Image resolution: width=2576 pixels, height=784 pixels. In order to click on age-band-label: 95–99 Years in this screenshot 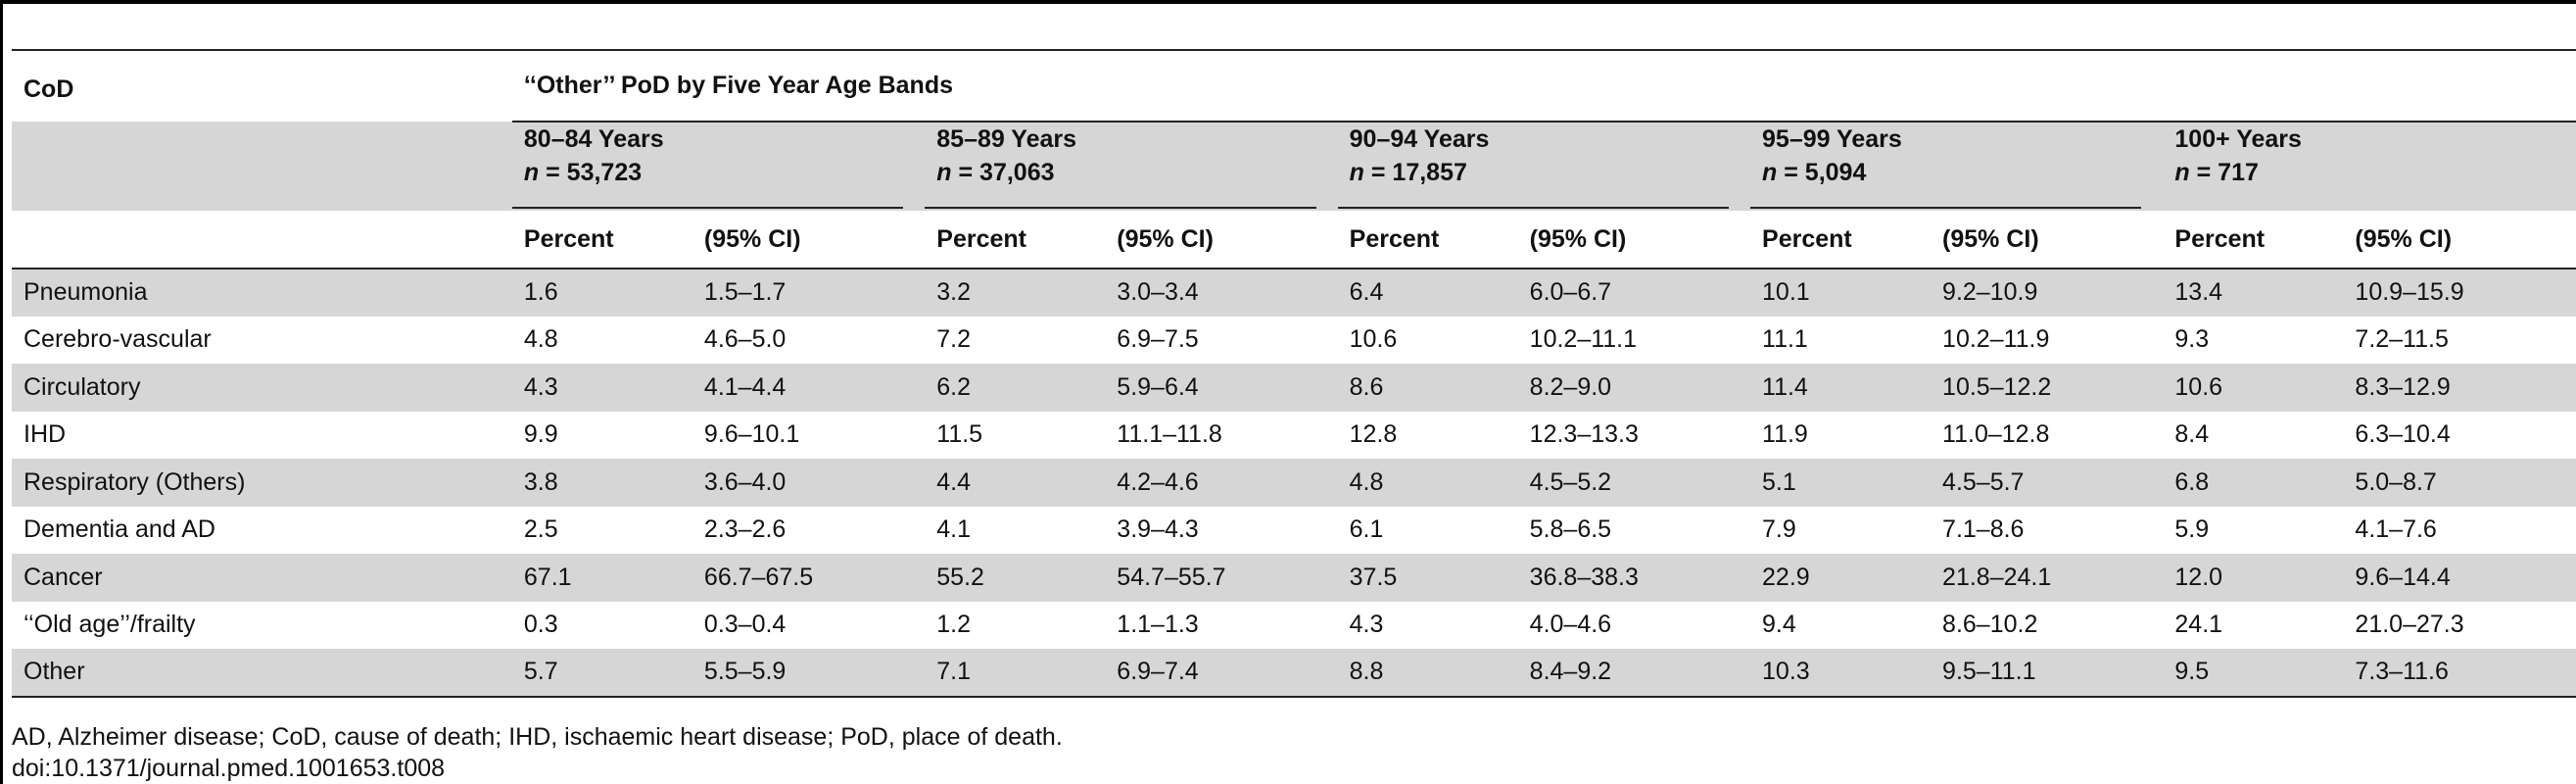, I will do `click(1832, 139)`.